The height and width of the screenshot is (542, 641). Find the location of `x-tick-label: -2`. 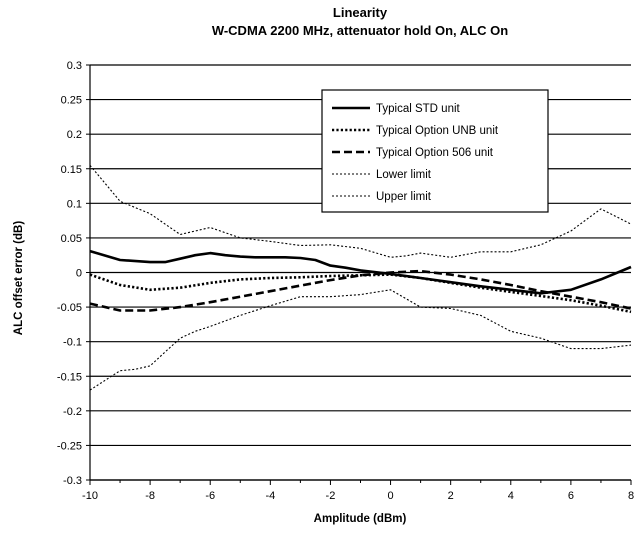

x-tick-label: -2 is located at coordinates (331, 496).